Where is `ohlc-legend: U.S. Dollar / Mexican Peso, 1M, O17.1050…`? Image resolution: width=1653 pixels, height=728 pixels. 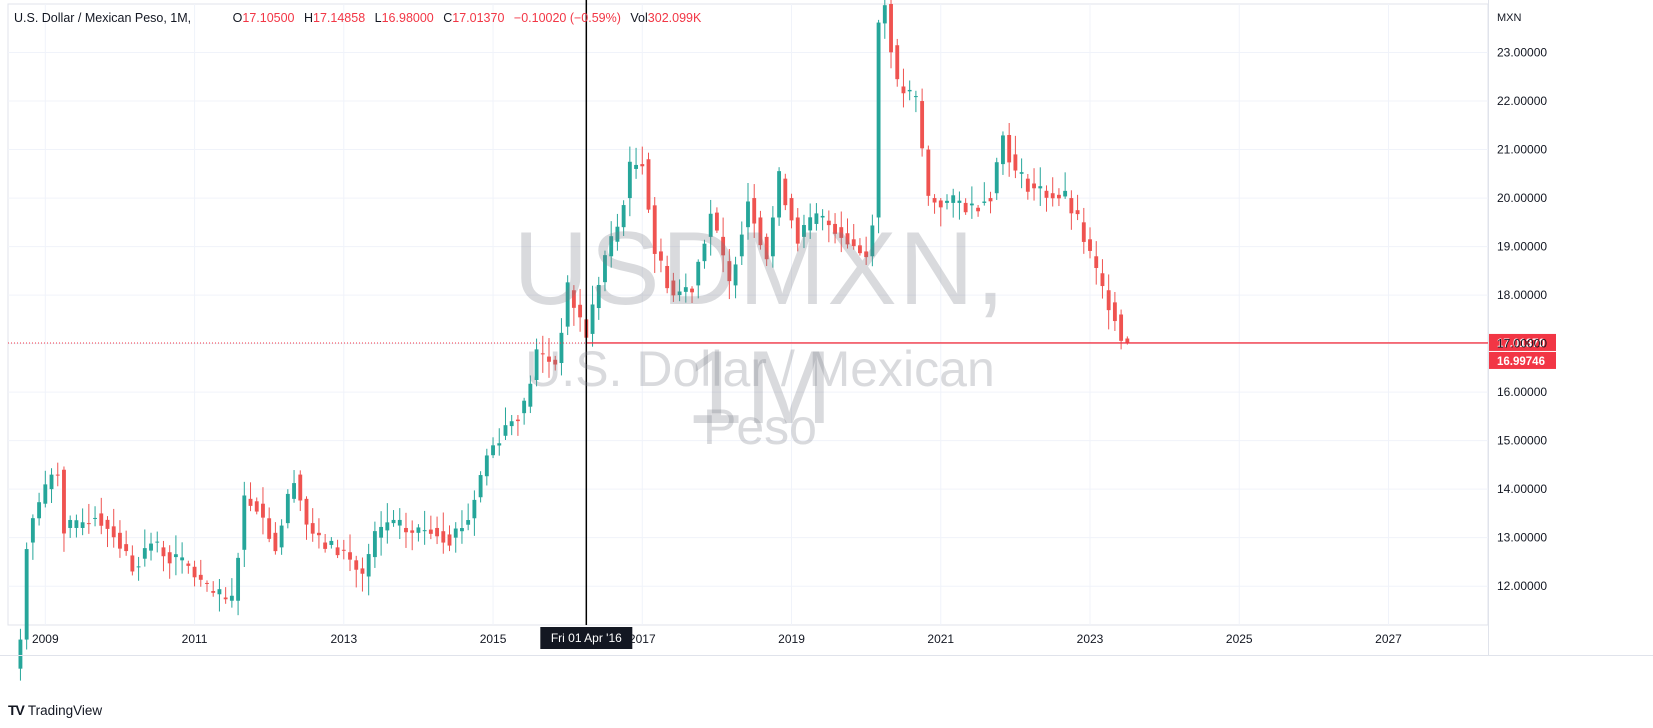
ohlc-legend: U.S. Dollar / Mexican Peso, 1M, O17.1050… is located at coordinates (360, 18).